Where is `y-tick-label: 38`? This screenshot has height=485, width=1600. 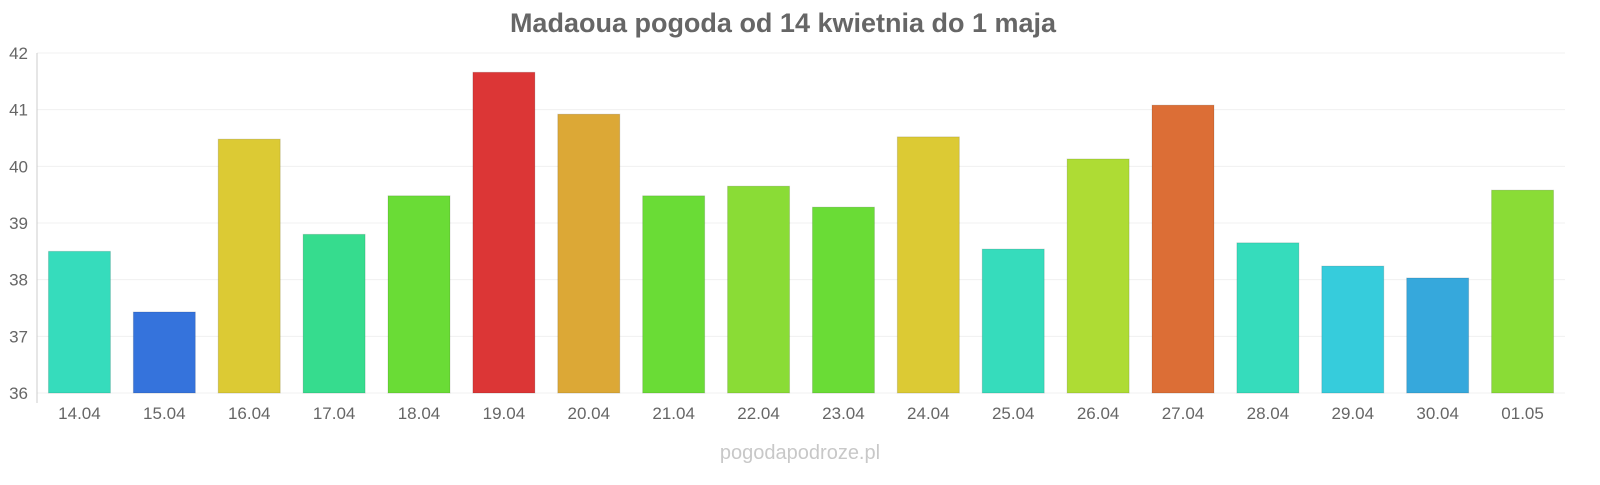
y-tick-label: 38 is located at coordinates (18, 280).